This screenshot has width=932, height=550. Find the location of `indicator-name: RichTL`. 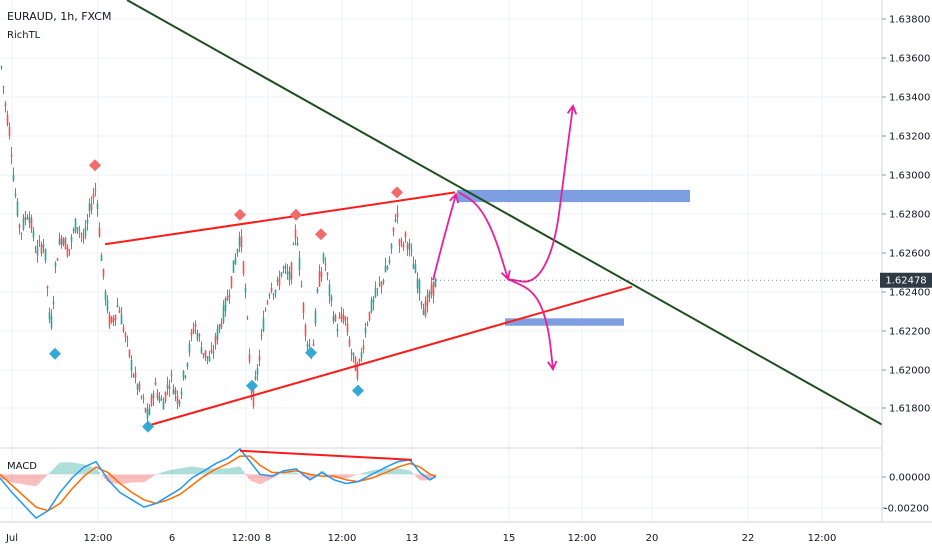

indicator-name: RichTL is located at coordinates (24, 35).